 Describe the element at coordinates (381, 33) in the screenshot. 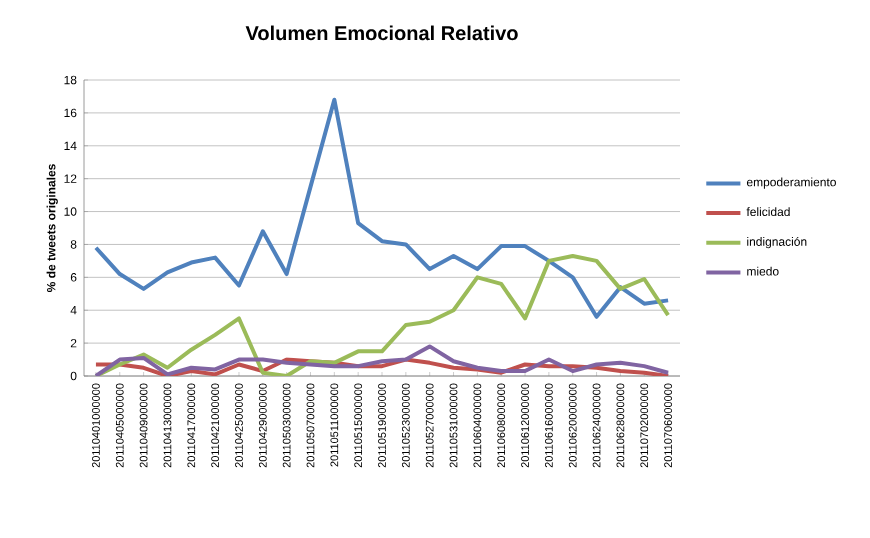

I see `chart-title: Volumen Emocional Relativo` at that location.